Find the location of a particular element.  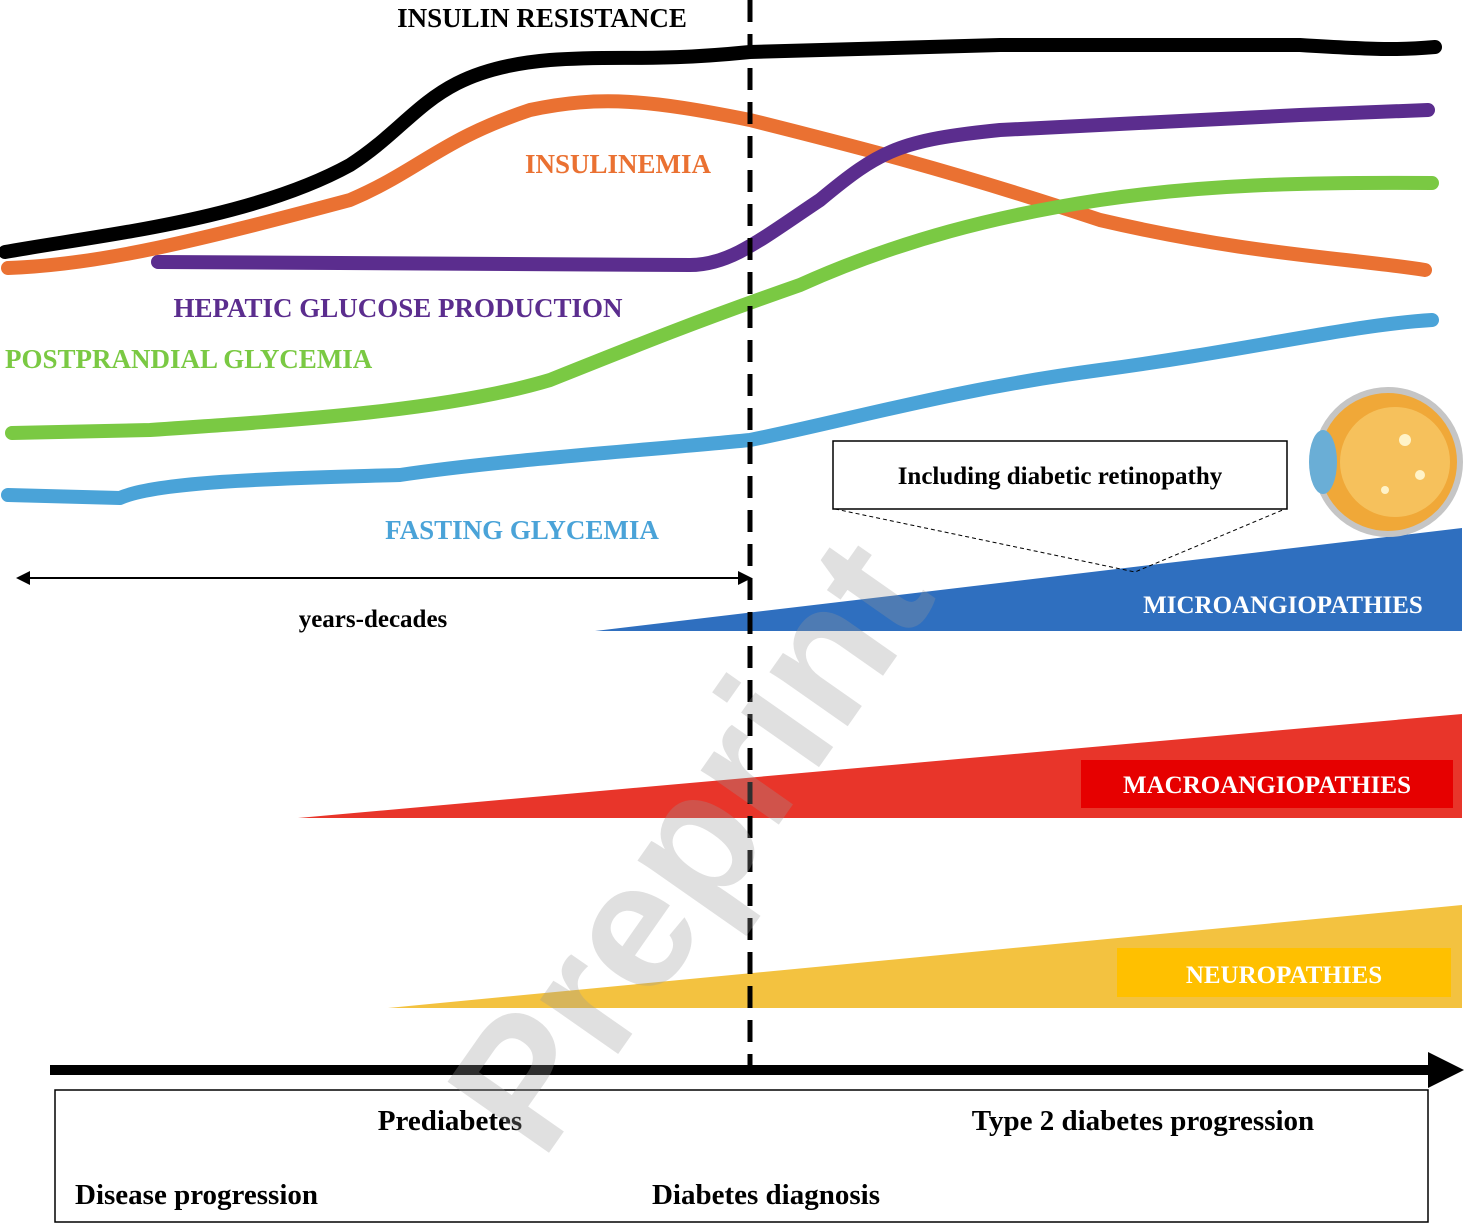

eye-icon is located at coordinates (1386, 462).